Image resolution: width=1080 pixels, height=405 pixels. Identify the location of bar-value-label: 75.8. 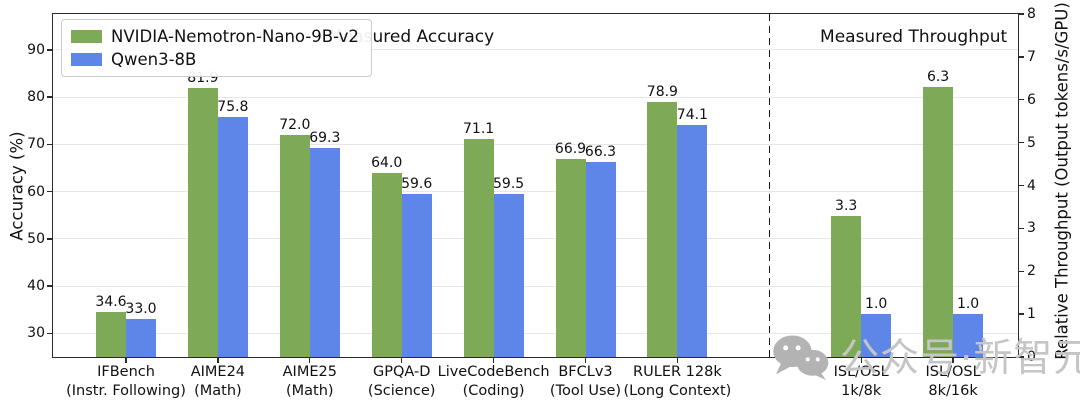
(233, 106).